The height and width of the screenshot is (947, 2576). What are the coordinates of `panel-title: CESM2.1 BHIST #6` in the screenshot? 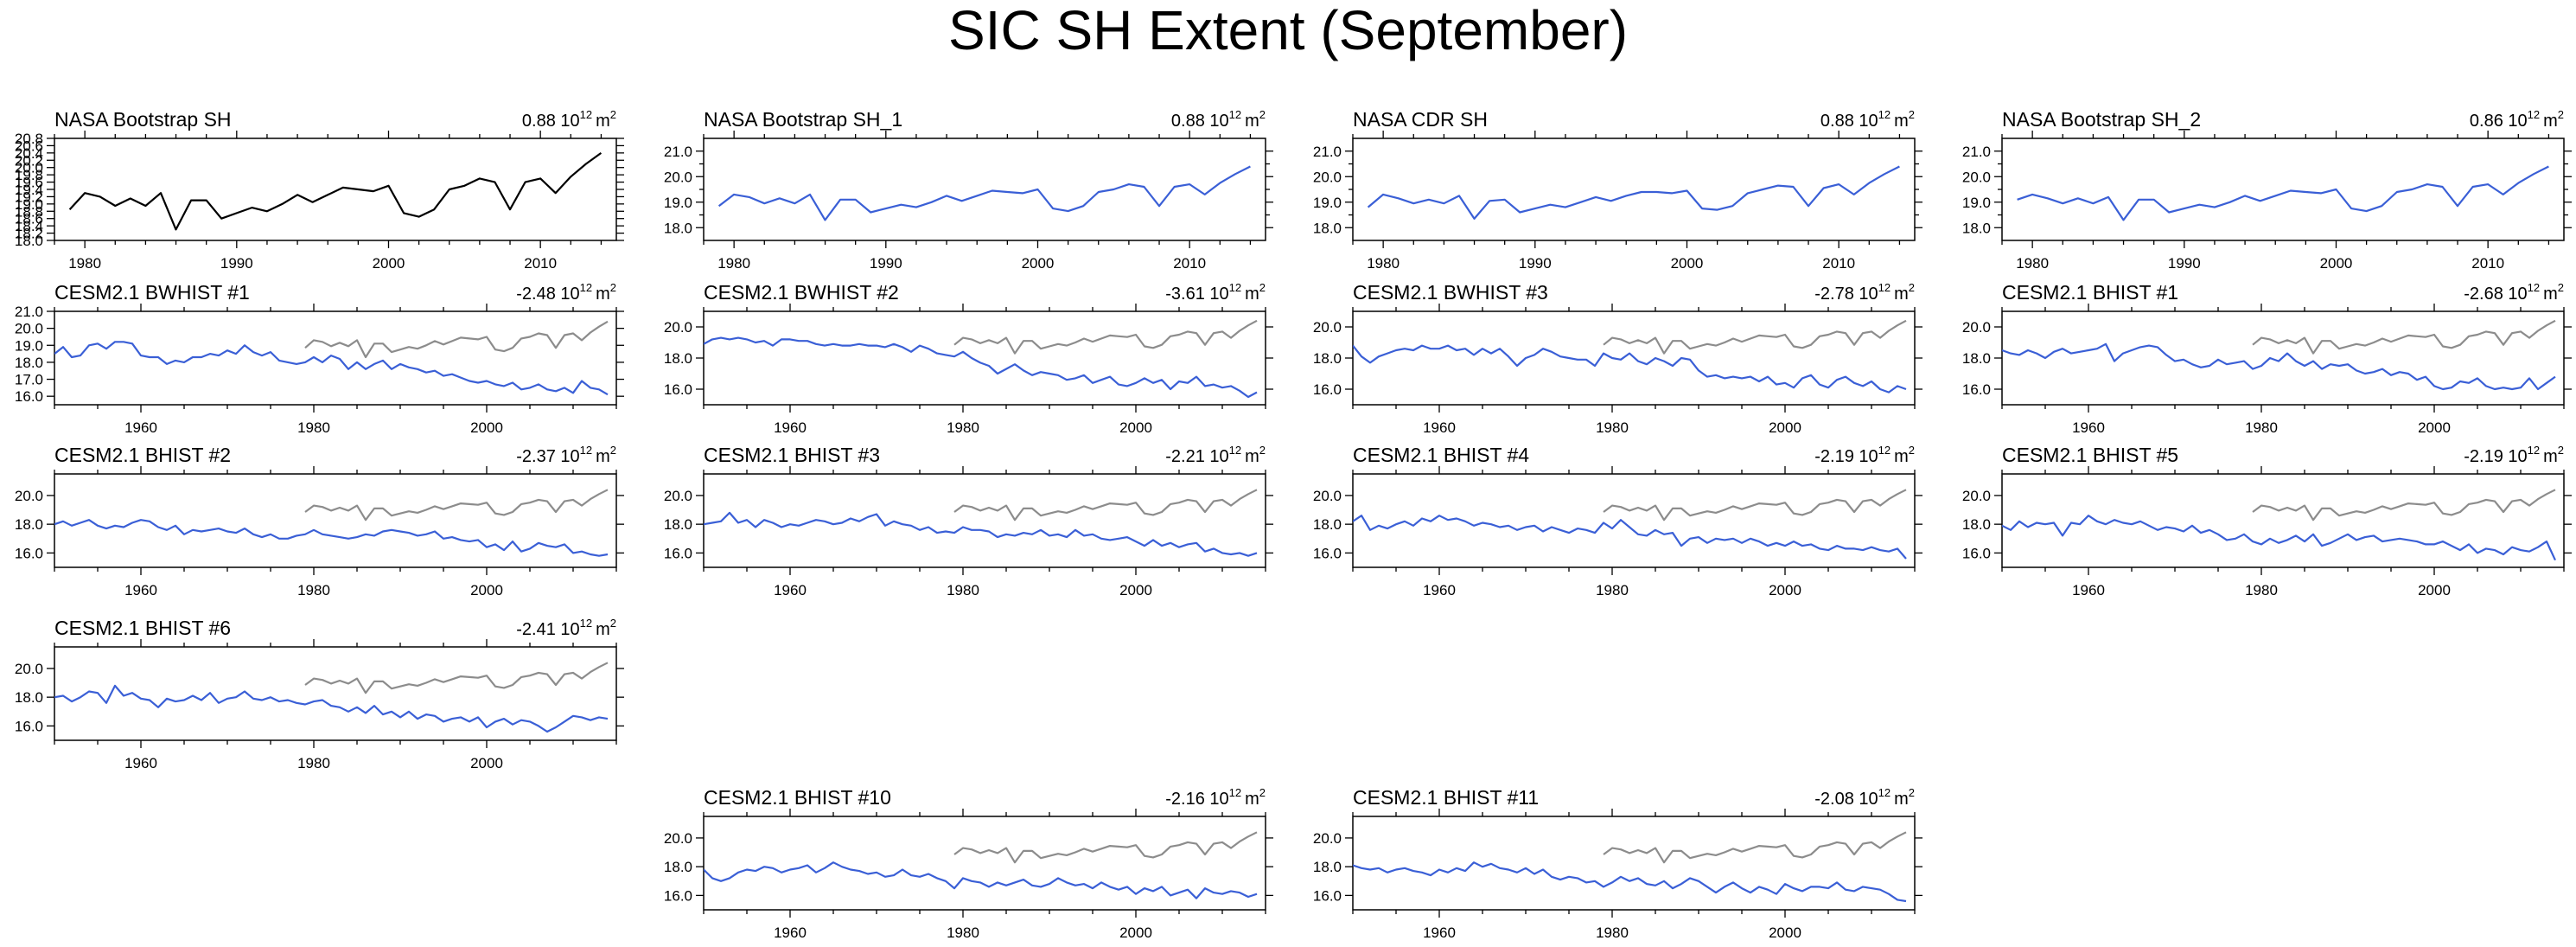 It's located at (142, 628).